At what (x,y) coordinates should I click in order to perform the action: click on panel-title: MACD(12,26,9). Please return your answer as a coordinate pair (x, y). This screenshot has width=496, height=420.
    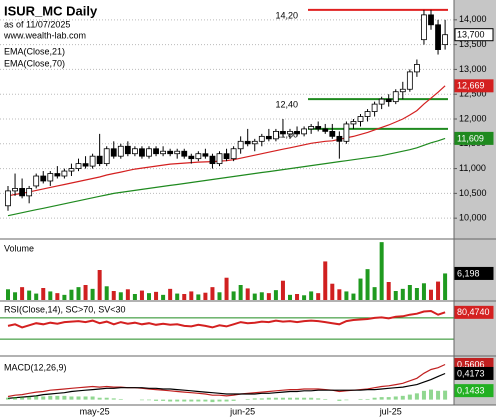
    Looking at the image, I should click on (35, 367).